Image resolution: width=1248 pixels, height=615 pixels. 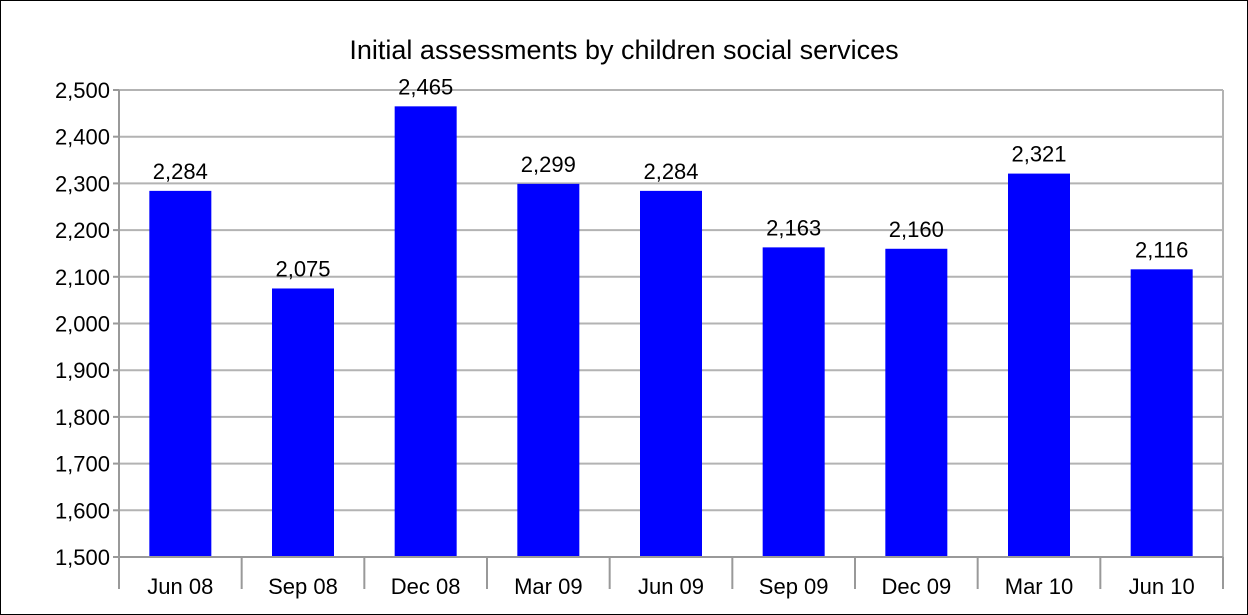 What do you see at coordinates (302, 268) in the screenshot?
I see `data-label: 2,075` at bounding box center [302, 268].